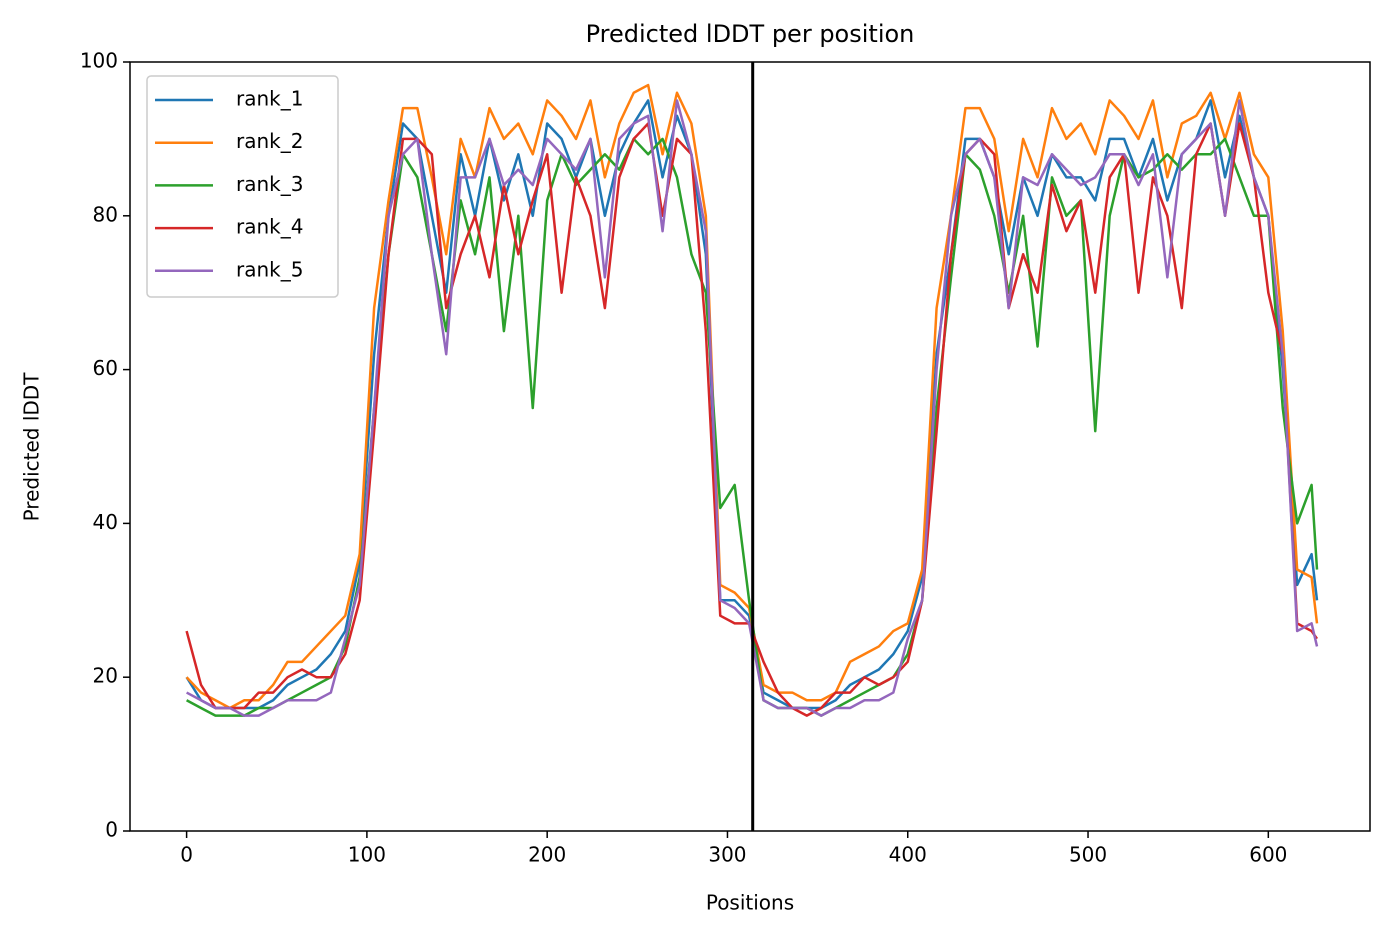 Image resolution: width=1391 pixels, height=939 pixels. I want to click on legend-label: rank_4, so click(269, 227).